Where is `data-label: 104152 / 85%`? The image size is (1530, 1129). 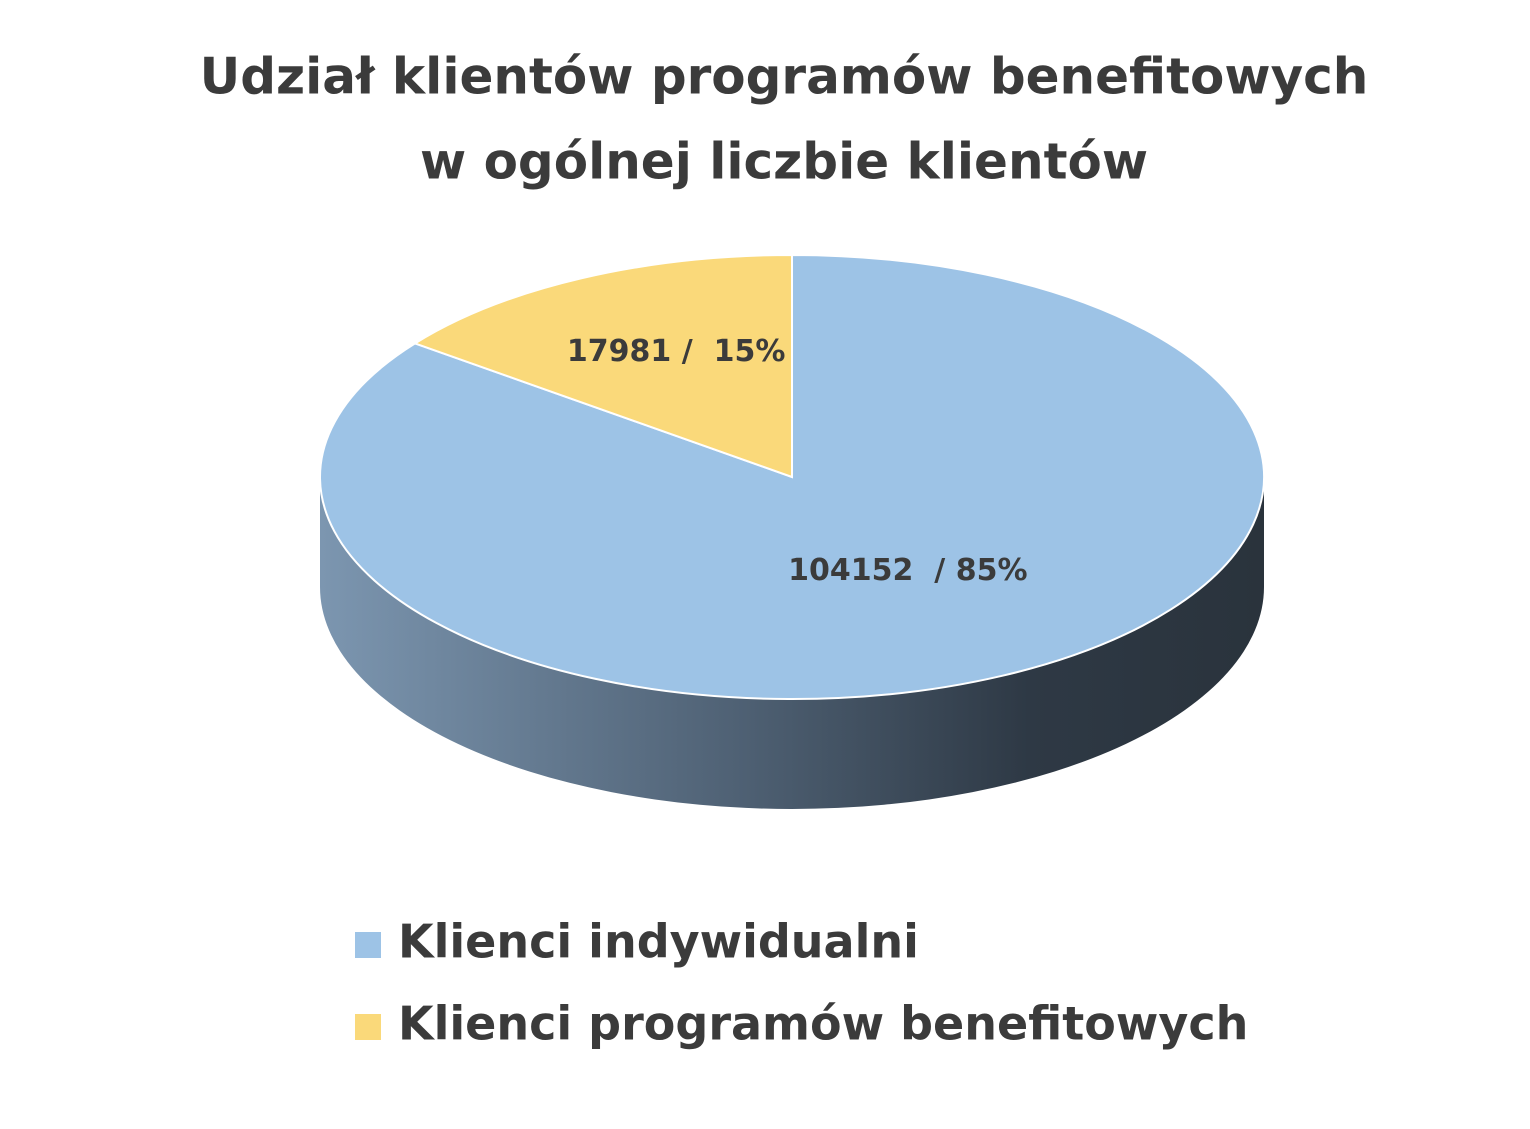 data-label: 104152 / 85% is located at coordinates (907, 570).